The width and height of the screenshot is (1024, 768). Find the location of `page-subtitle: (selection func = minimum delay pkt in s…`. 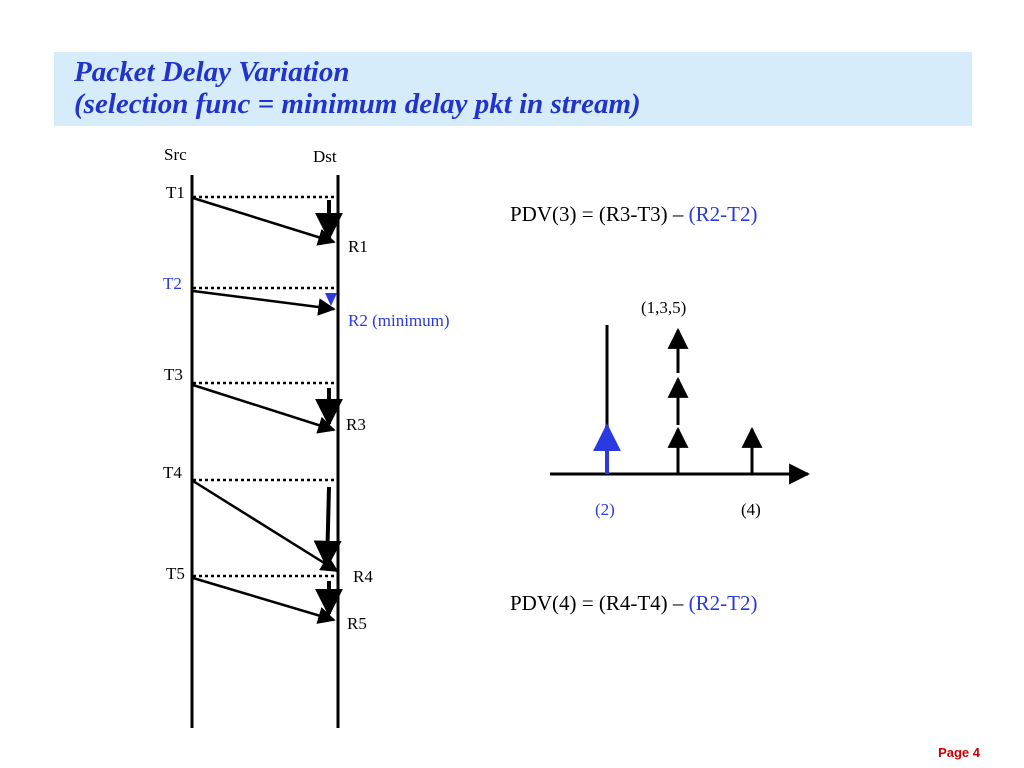

page-subtitle: (selection func = minimum delay pkt in s… is located at coordinates (357, 104).